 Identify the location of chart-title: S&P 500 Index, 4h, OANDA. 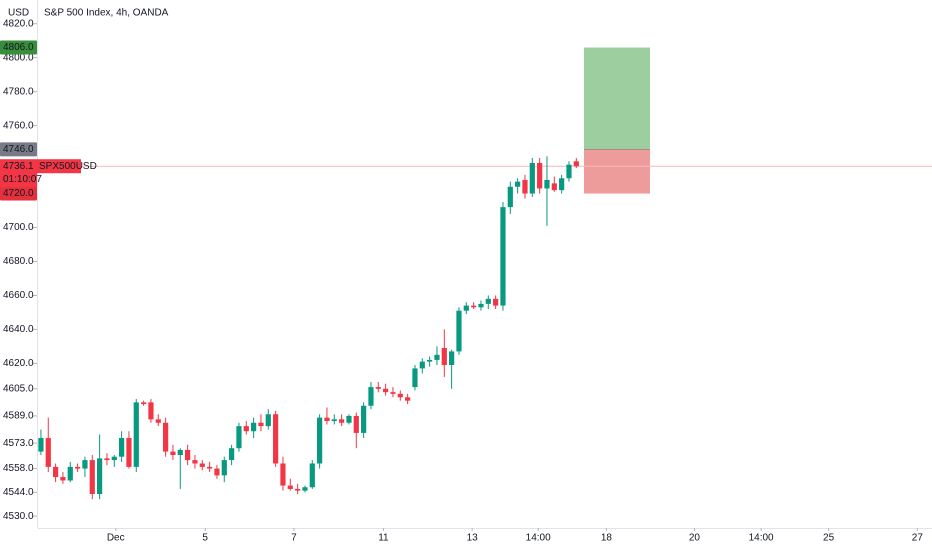
(106, 13).